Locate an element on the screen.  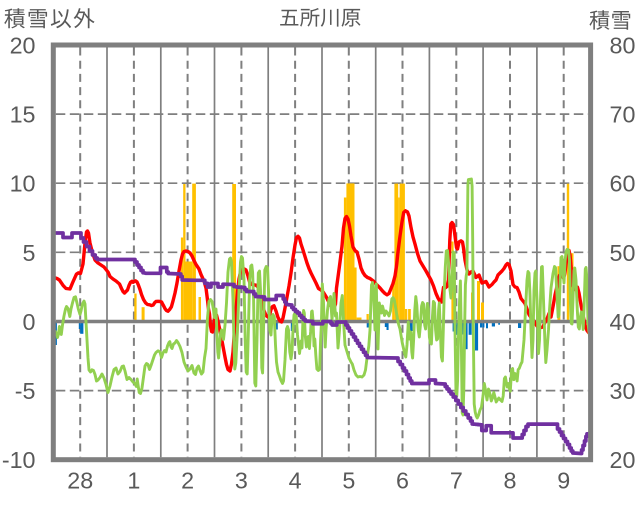
svg-text: -5 is located at coordinates (25, 391).